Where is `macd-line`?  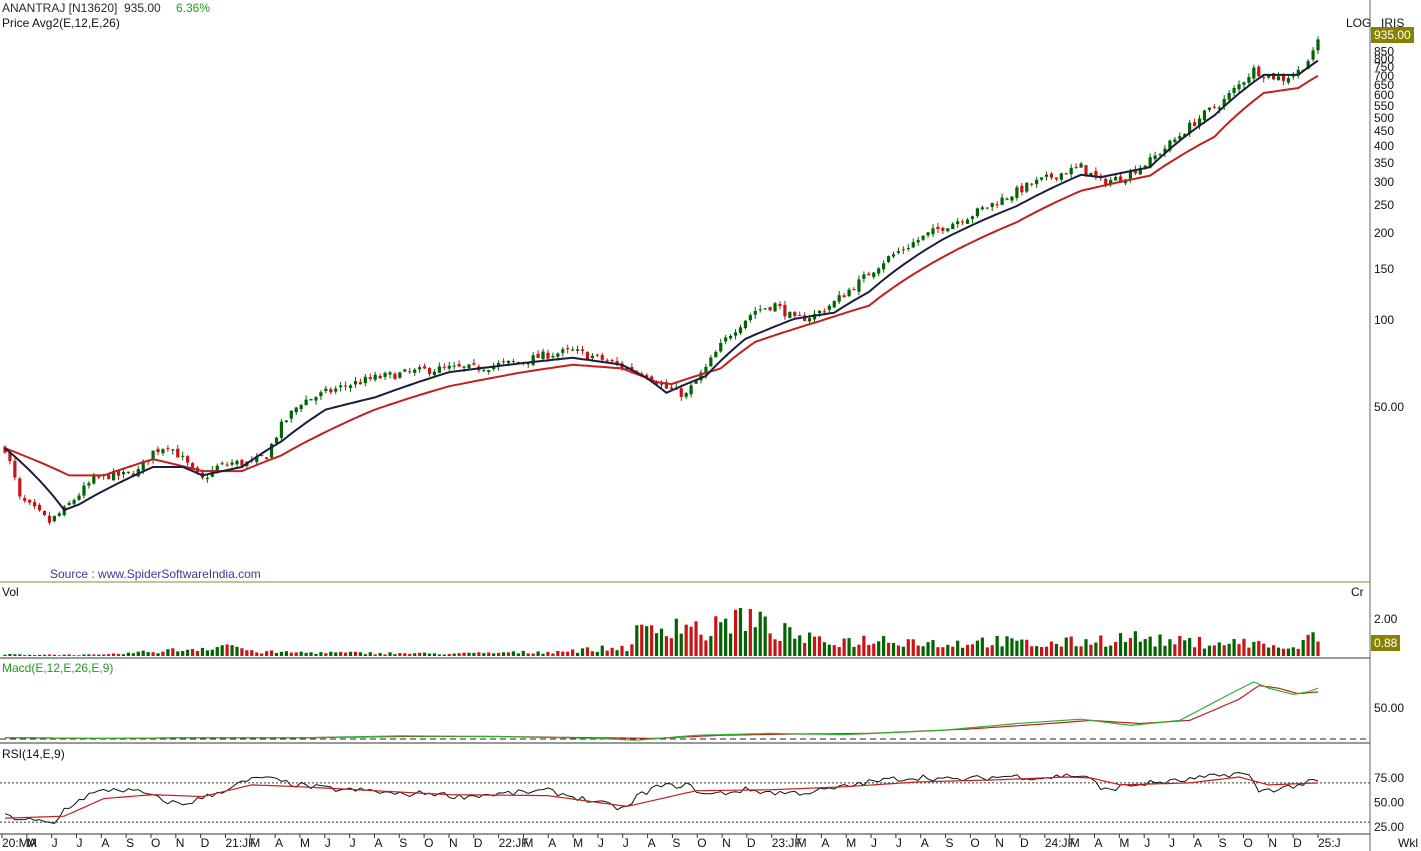 macd-line is located at coordinates (662, 711).